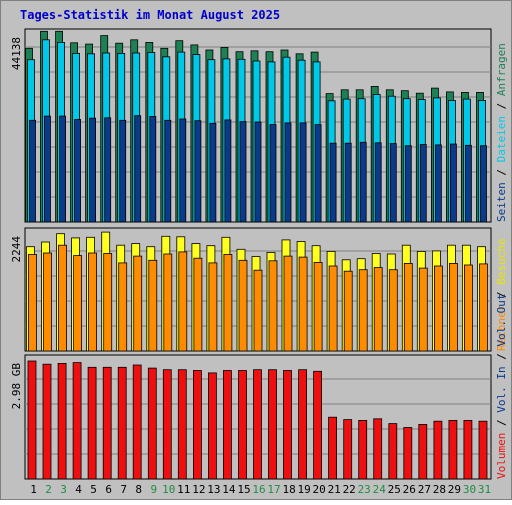 The image size is (512, 505). Describe the element at coordinates (439, 489) in the screenshot. I see `x-tick-label: 28` at that location.